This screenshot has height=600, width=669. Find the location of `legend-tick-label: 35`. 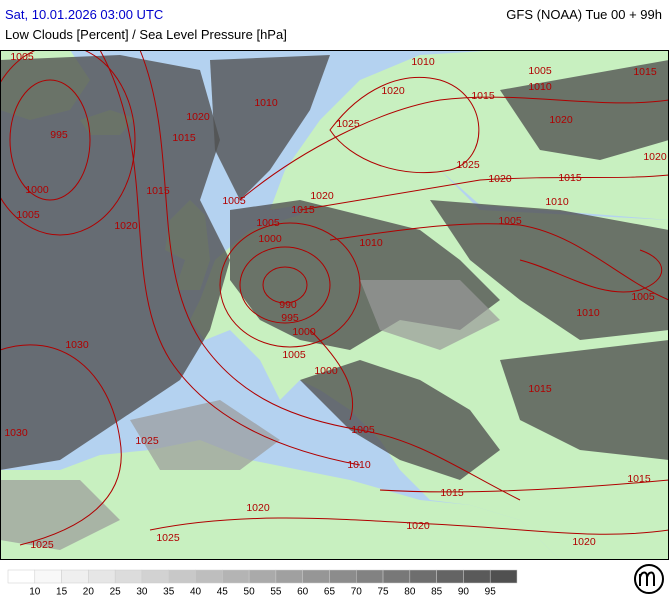

legend-tick-label: 35 is located at coordinates (169, 592).